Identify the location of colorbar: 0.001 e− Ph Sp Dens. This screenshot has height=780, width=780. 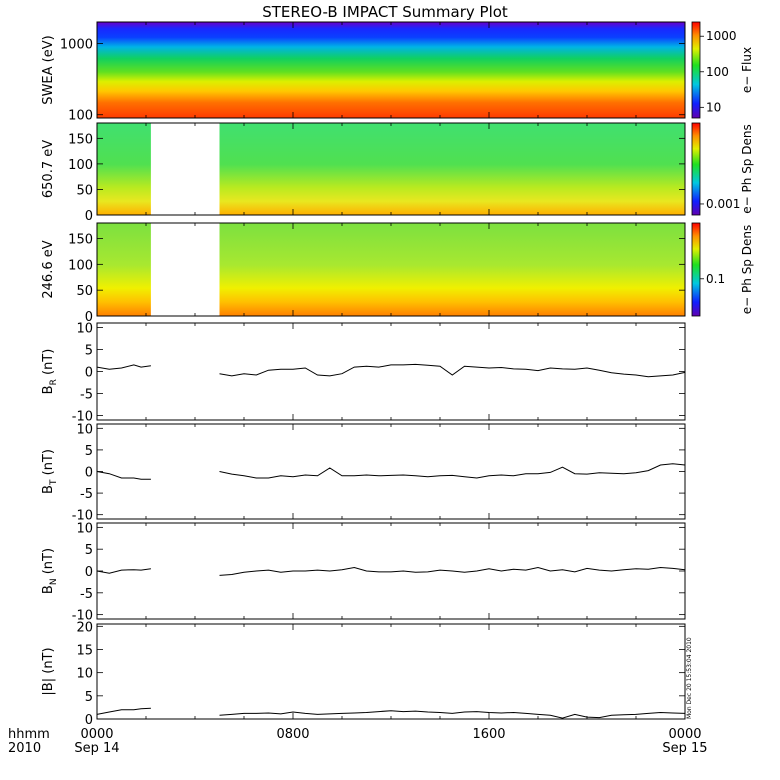
(722, 169).